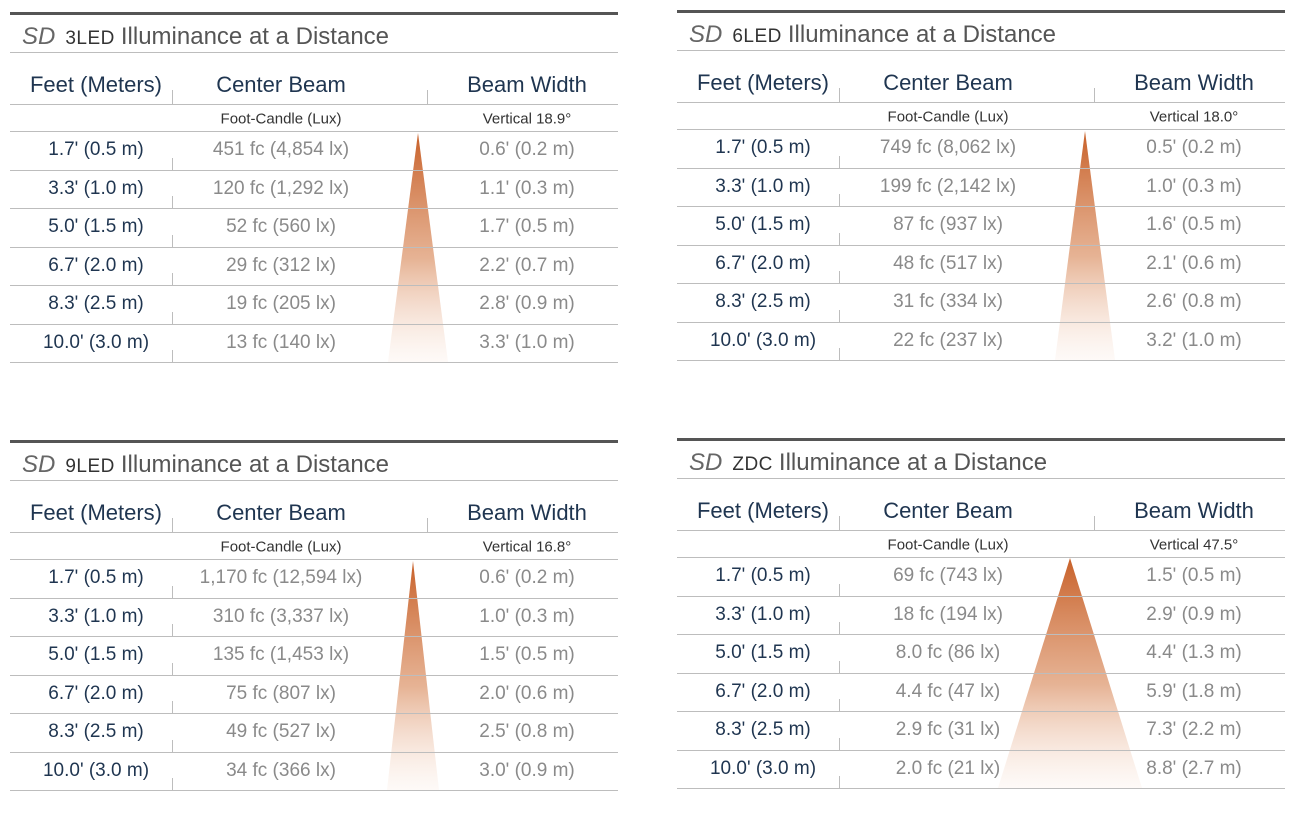 The image size is (1300, 814). Describe the element at coordinates (205, 465) in the screenshot. I see `table-title: SD 9LED Illuminance at a Distance` at that location.